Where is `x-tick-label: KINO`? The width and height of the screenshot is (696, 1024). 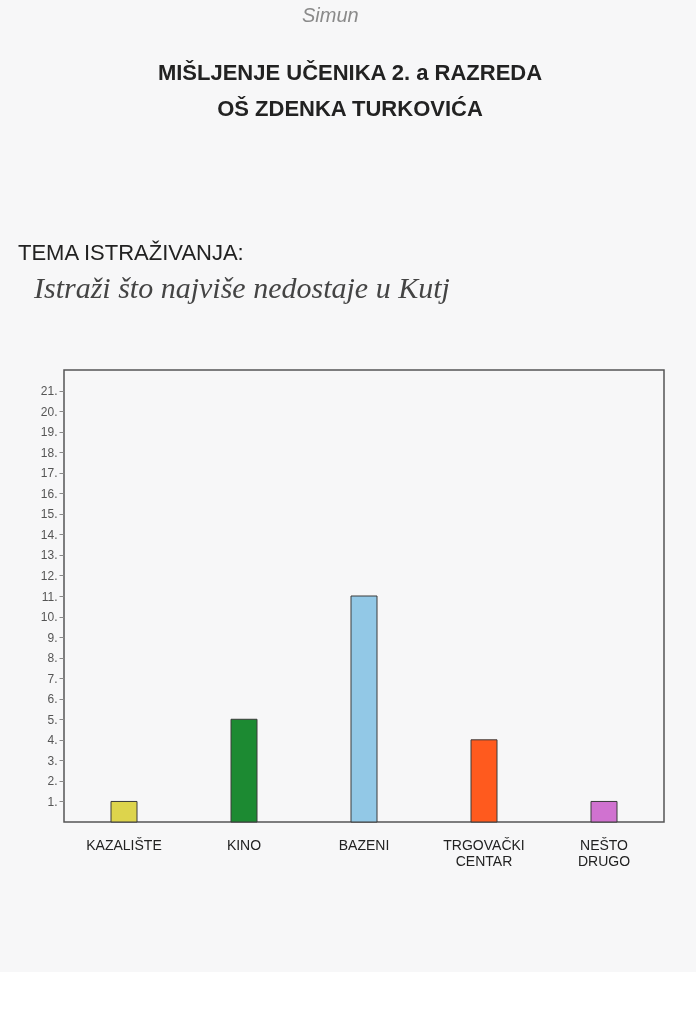
x-tick-label: KINO is located at coordinates (244, 844).